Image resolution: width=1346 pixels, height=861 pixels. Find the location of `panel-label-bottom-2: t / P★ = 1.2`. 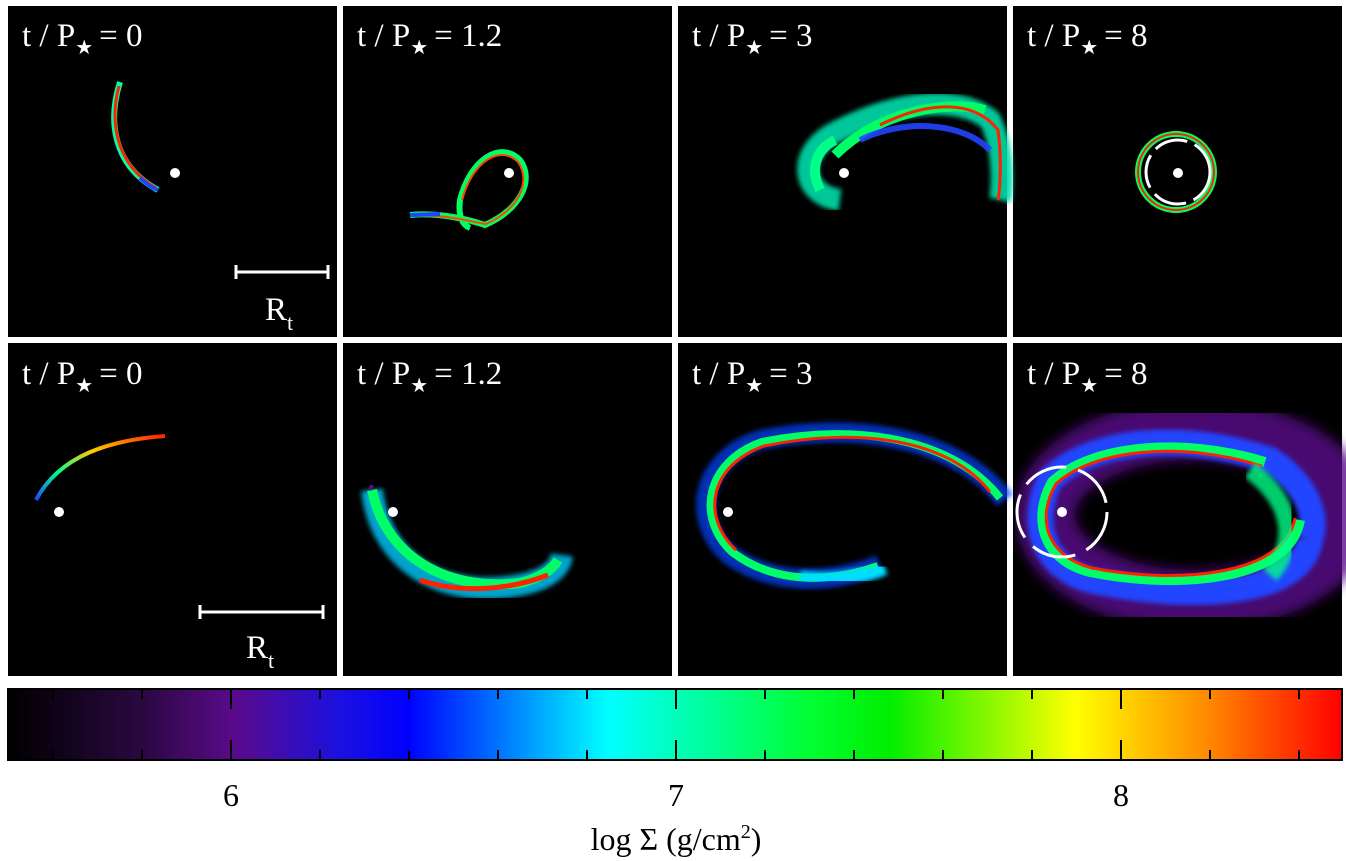

panel-label-bottom-2: t / P★ = 1.2 is located at coordinates (429, 376).